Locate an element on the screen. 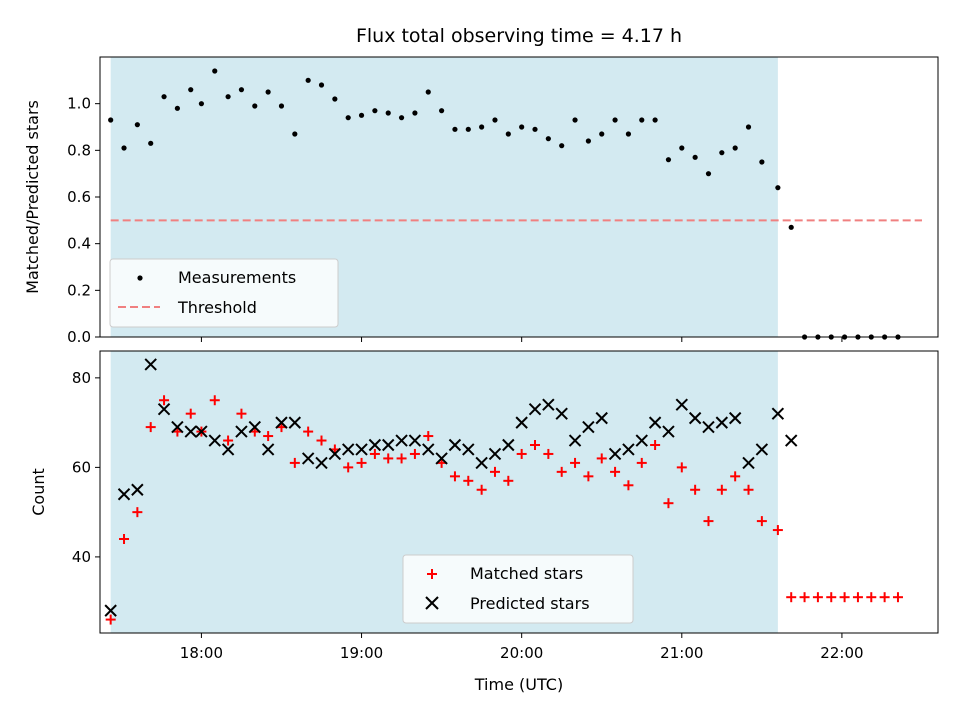 The height and width of the screenshot is (720, 960). legend-matched-label: Matched stars is located at coordinates (526, 573).